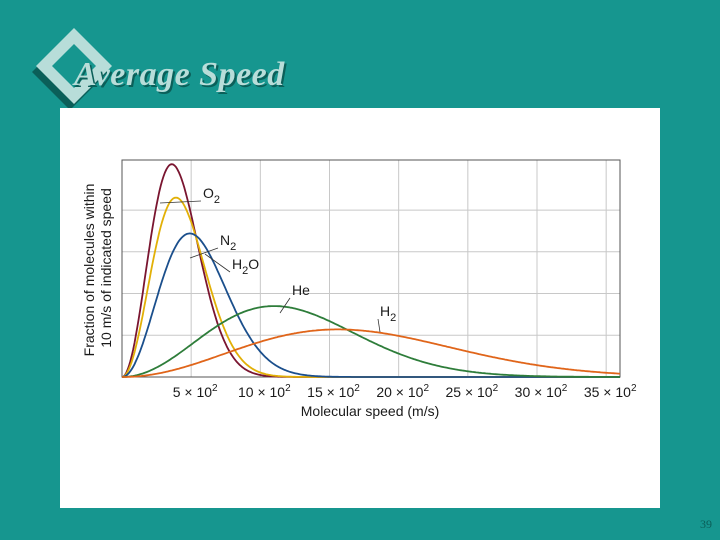 The height and width of the screenshot is (540, 720). I want to click on y-axis-label-line-1: Fraction of molecules within, so click(89, 270).